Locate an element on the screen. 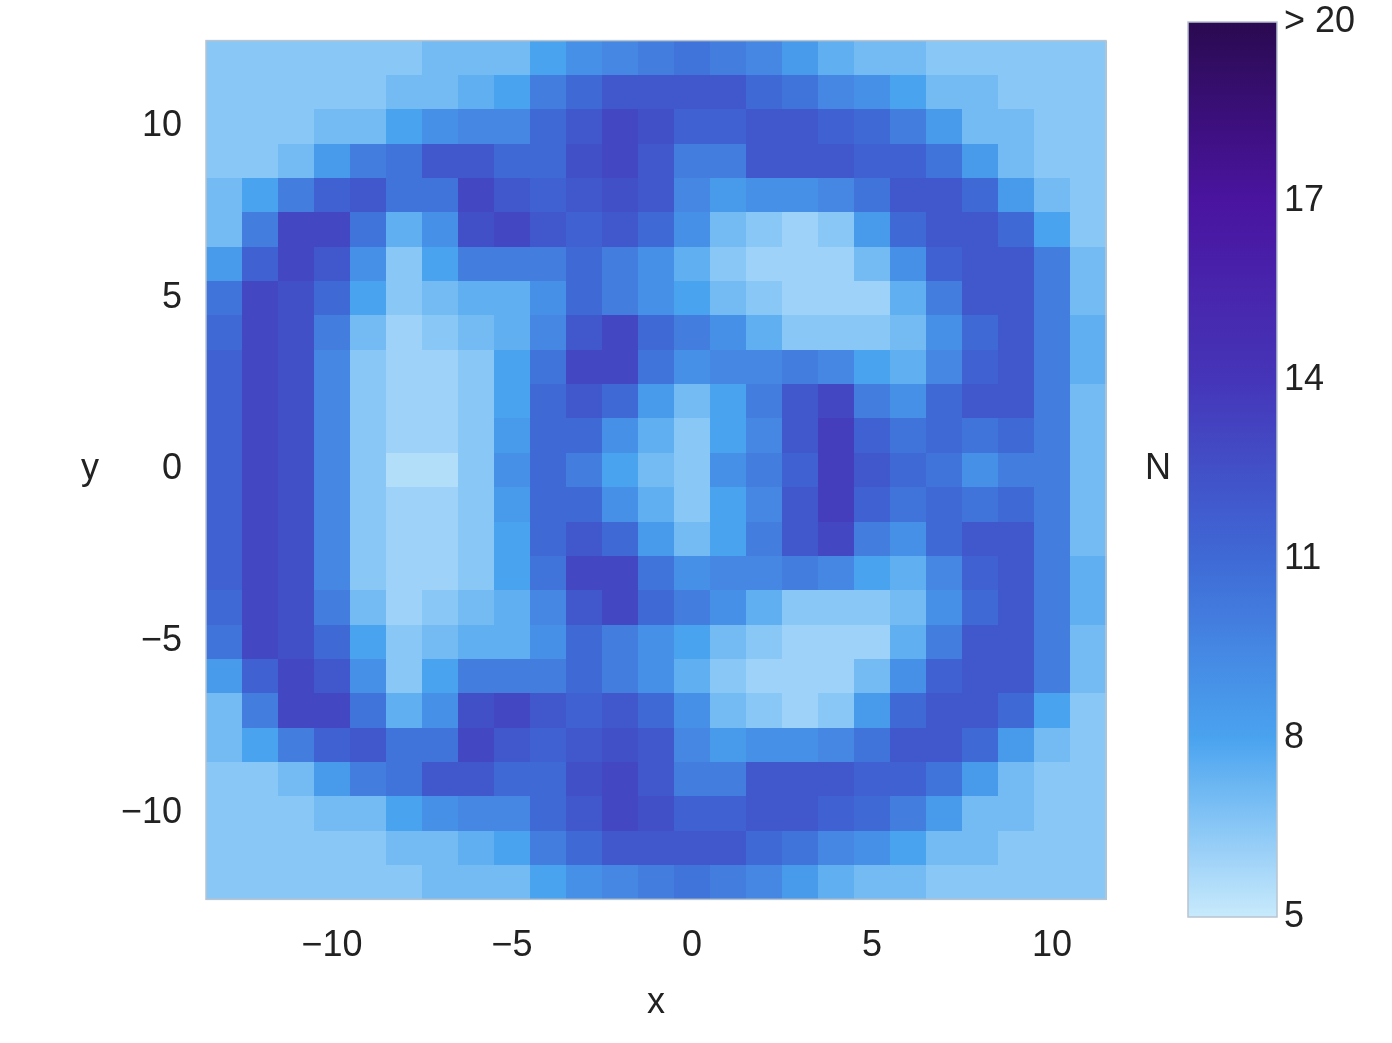 The width and height of the screenshot is (1392, 1043). color-bar-label: > 20 is located at coordinates (1320, 20).